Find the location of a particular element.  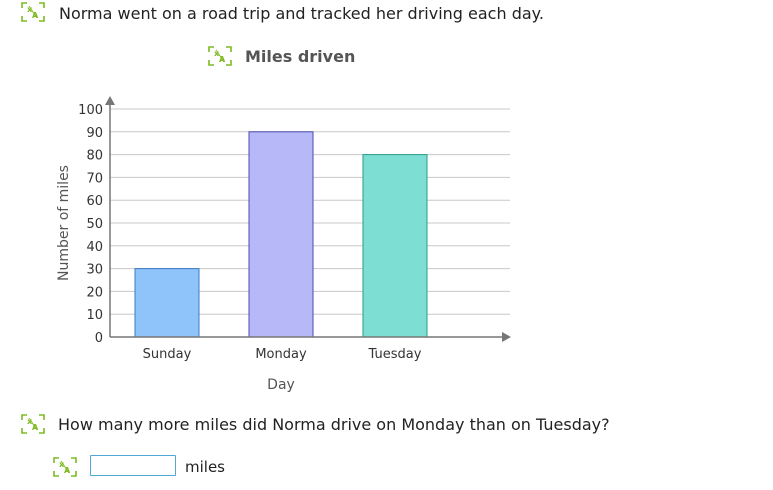

x-tick-label: Sunday is located at coordinates (167, 354).